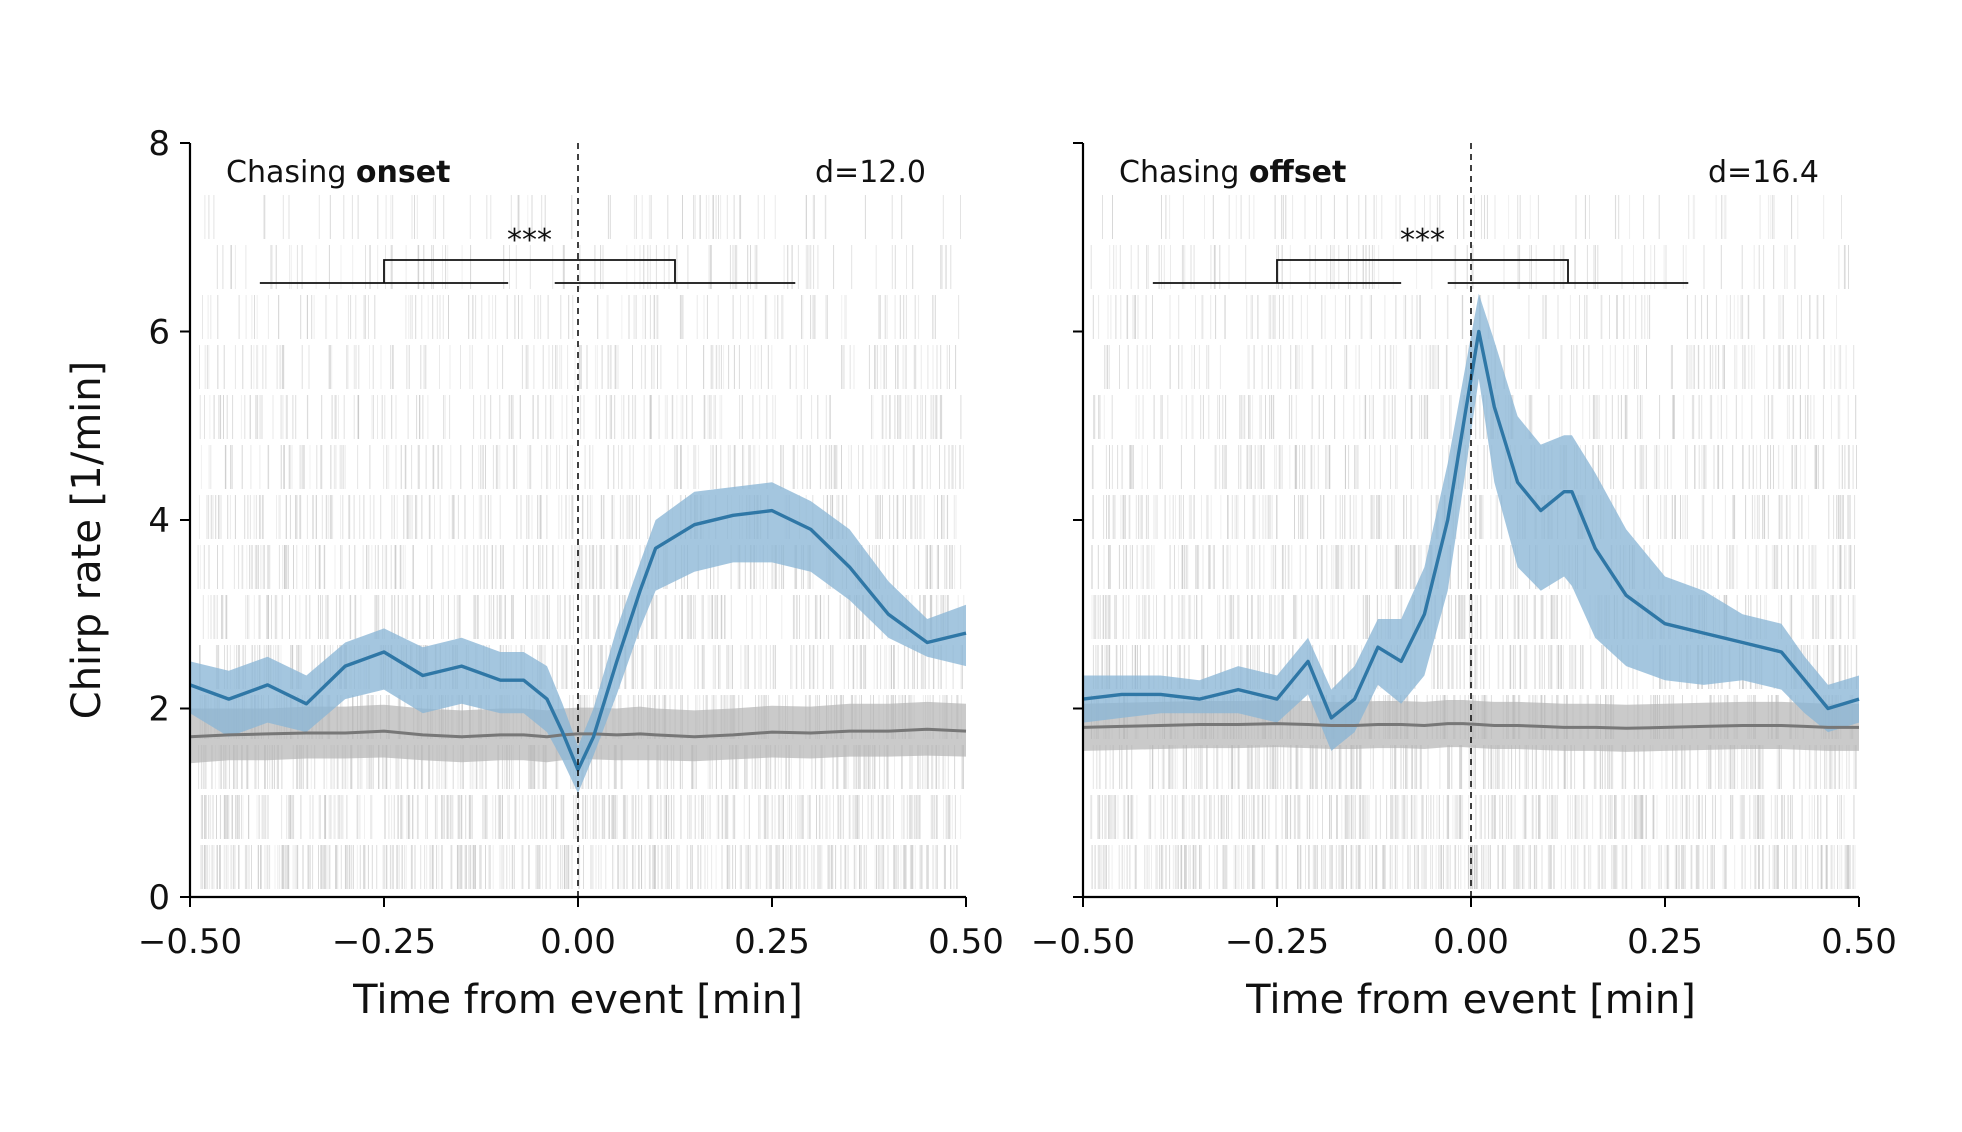 This screenshot has width=1962, height=1132. I want to click on y-tick-label: 0, so click(159, 898).